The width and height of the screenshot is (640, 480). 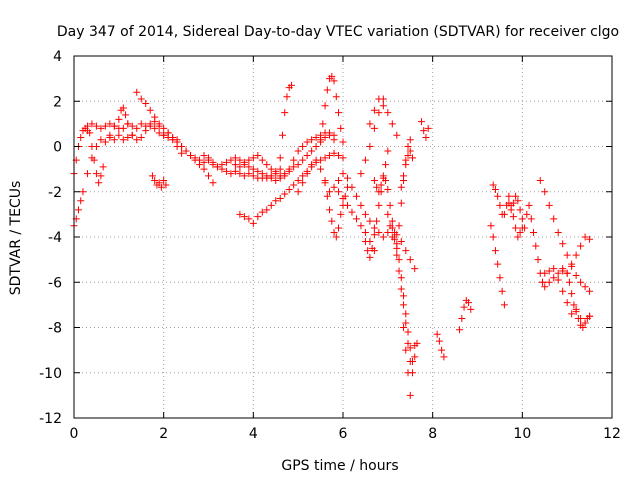 I want to click on x-tick-label: 0, so click(x=74, y=434).